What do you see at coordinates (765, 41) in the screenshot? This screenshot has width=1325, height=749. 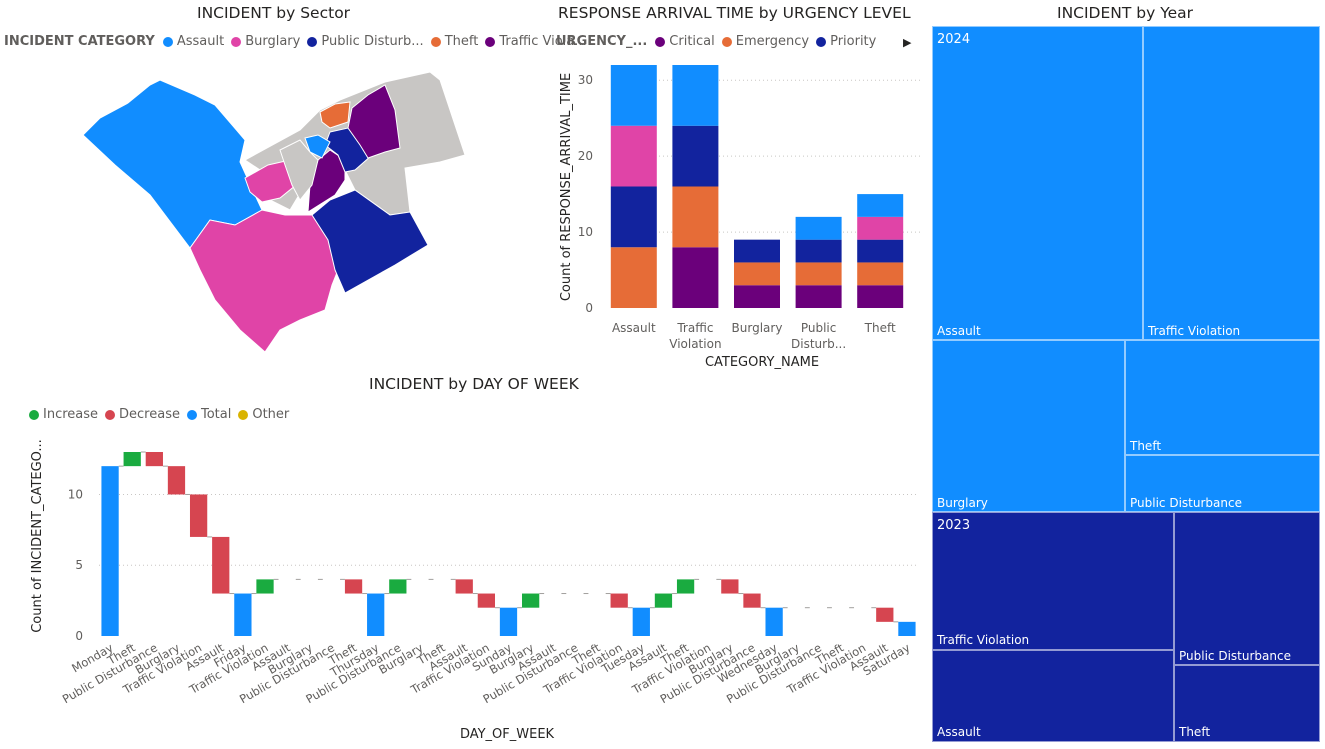 I see `legend-item-emergency: Emergency` at bounding box center [765, 41].